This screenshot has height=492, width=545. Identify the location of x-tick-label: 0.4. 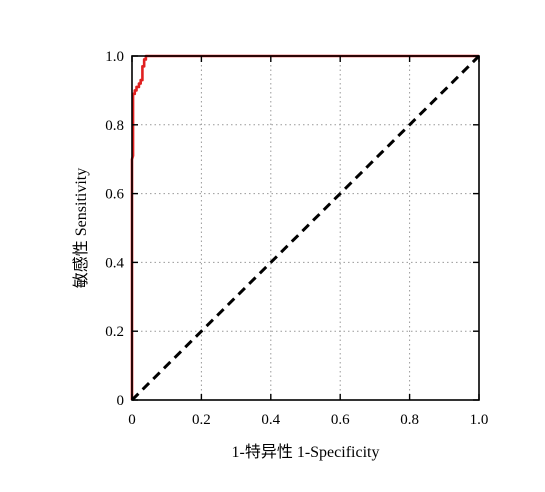
(270, 420).